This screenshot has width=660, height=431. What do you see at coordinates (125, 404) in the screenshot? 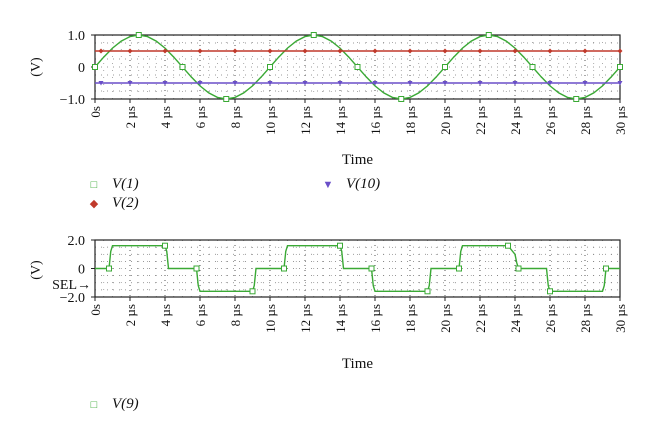
I see `legend-label-v9: V(9)` at bounding box center [125, 404].